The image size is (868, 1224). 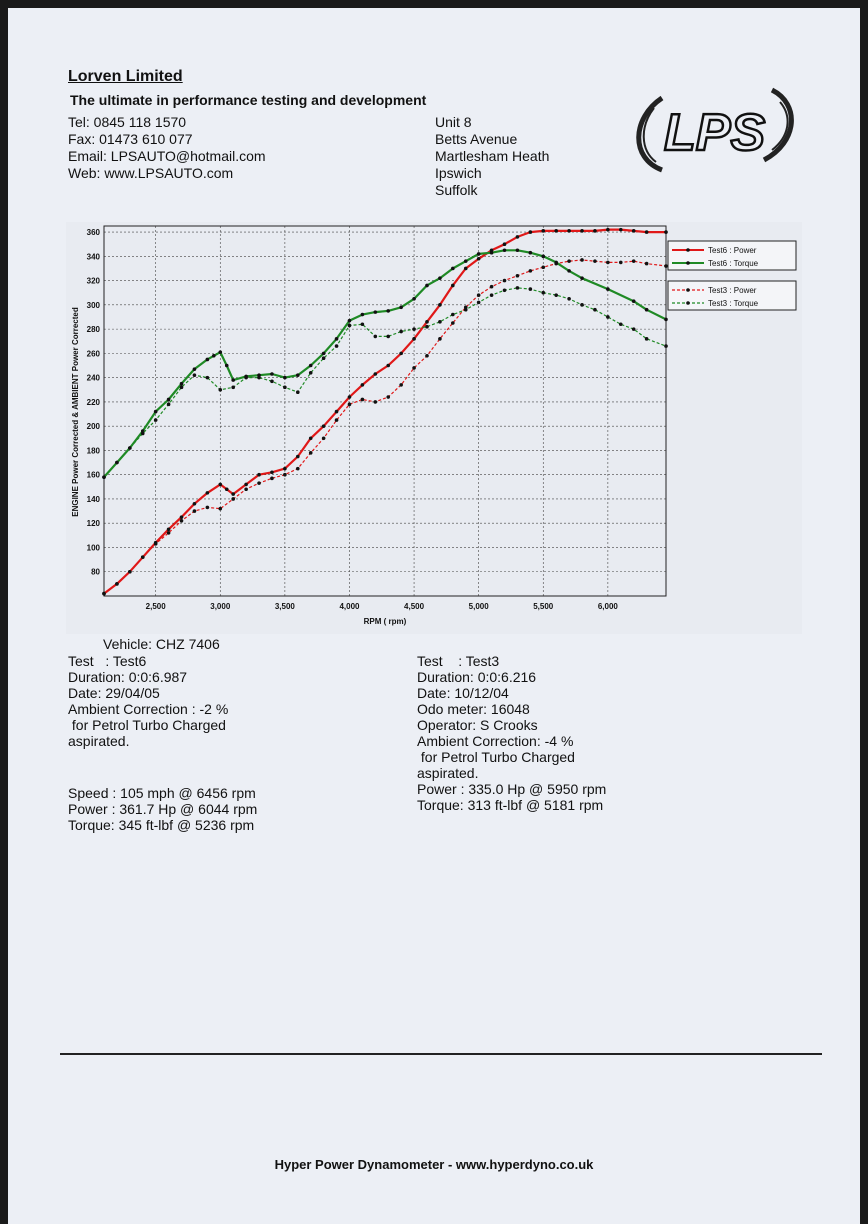 I want to click on y-tick-label: 300, so click(x=94, y=305).